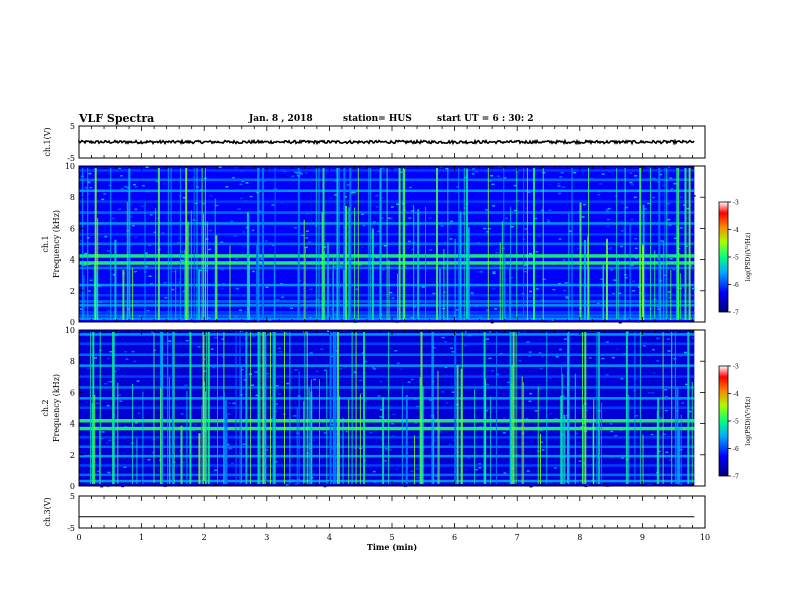 This screenshot has height=612, width=792. I want to click on x-tick-label: 9, so click(642, 537).